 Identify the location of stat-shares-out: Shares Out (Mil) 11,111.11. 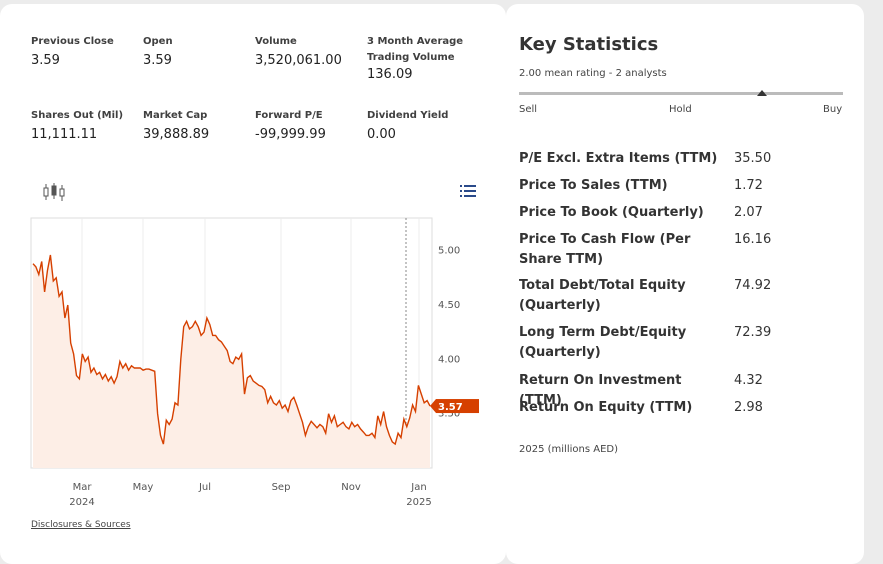
(87, 125).